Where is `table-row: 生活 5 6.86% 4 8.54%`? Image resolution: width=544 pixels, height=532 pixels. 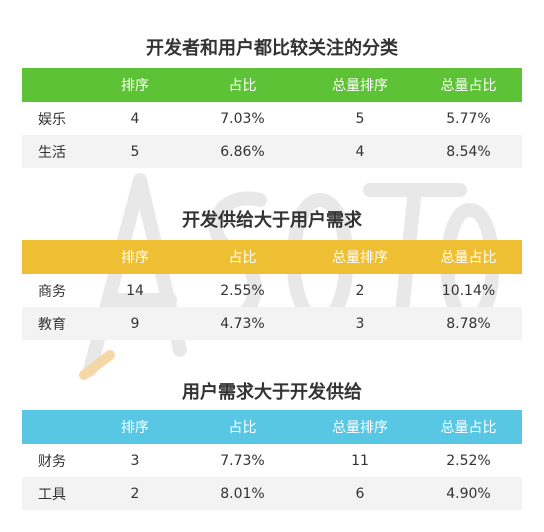
table-row: 生活 5 6.86% 4 8.54% is located at coordinates (272, 151).